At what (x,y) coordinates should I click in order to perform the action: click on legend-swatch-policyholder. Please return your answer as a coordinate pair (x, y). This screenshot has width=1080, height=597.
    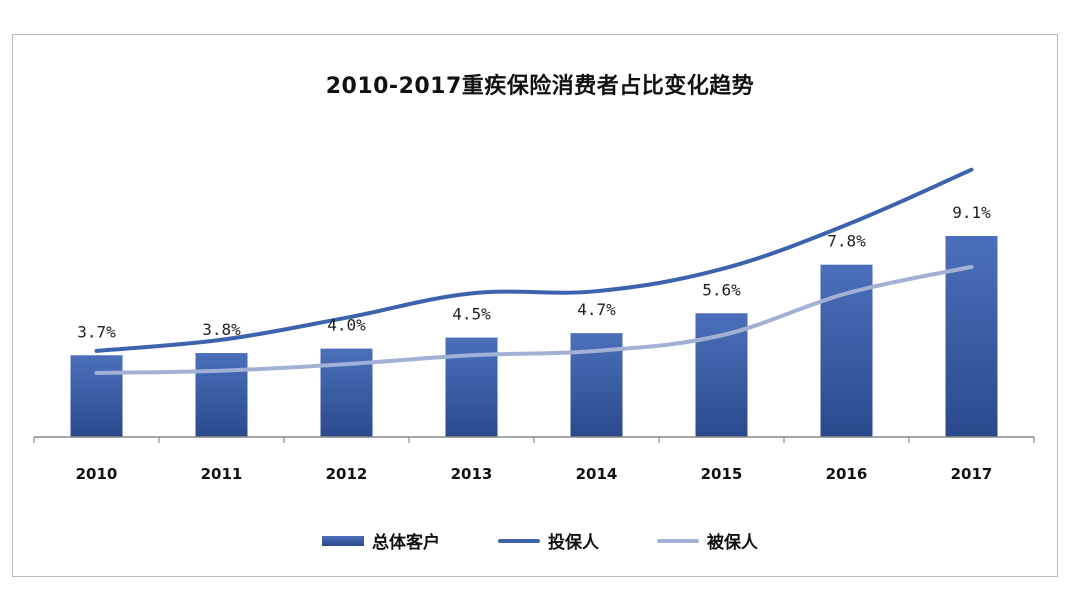
    Looking at the image, I should click on (519, 540).